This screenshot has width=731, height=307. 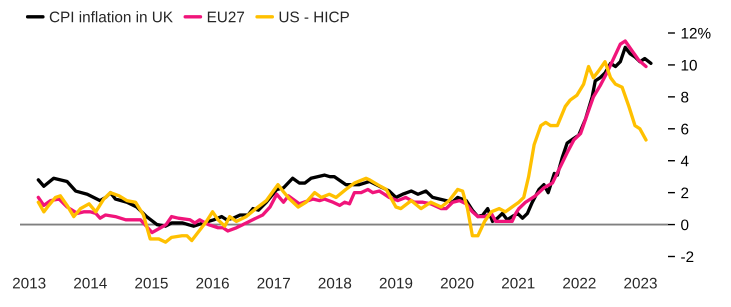 I want to click on y-tick-label: 2, so click(x=684, y=193).